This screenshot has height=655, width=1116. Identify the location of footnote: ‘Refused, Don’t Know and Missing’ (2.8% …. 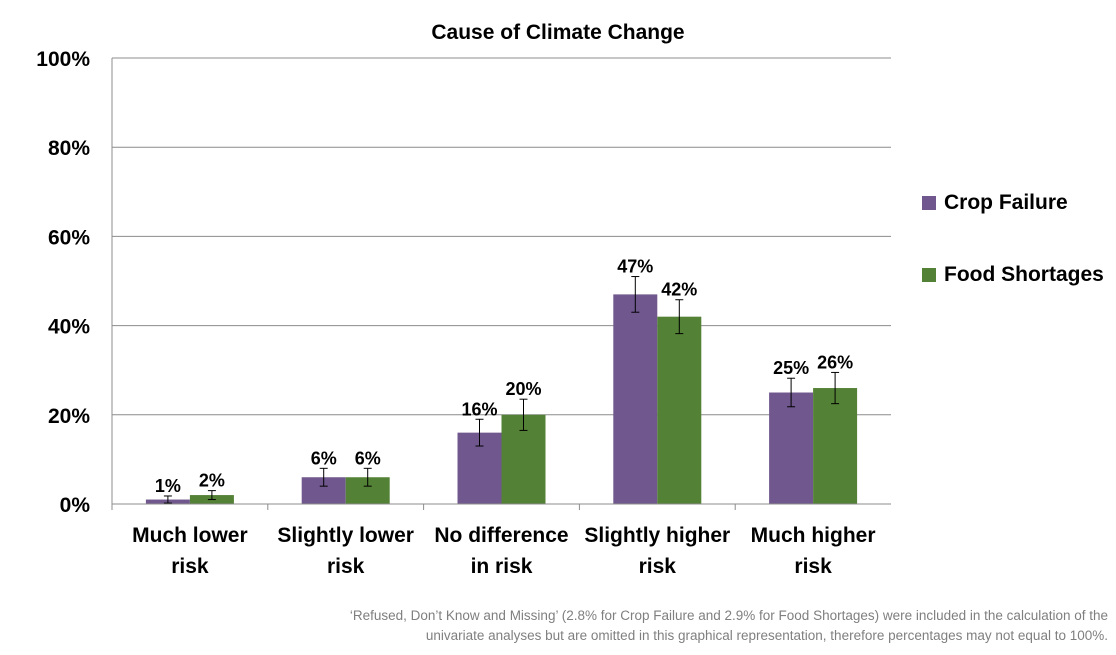
(658, 626).